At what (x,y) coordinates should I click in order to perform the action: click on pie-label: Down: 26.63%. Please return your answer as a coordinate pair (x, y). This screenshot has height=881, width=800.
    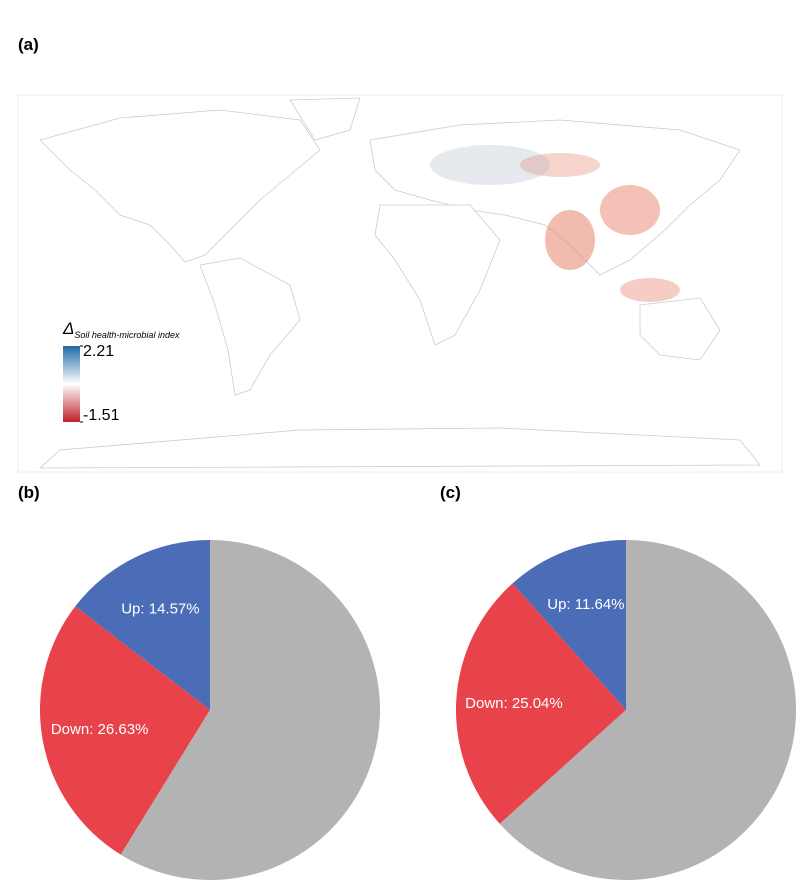
    Looking at the image, I should click on (100, 729).